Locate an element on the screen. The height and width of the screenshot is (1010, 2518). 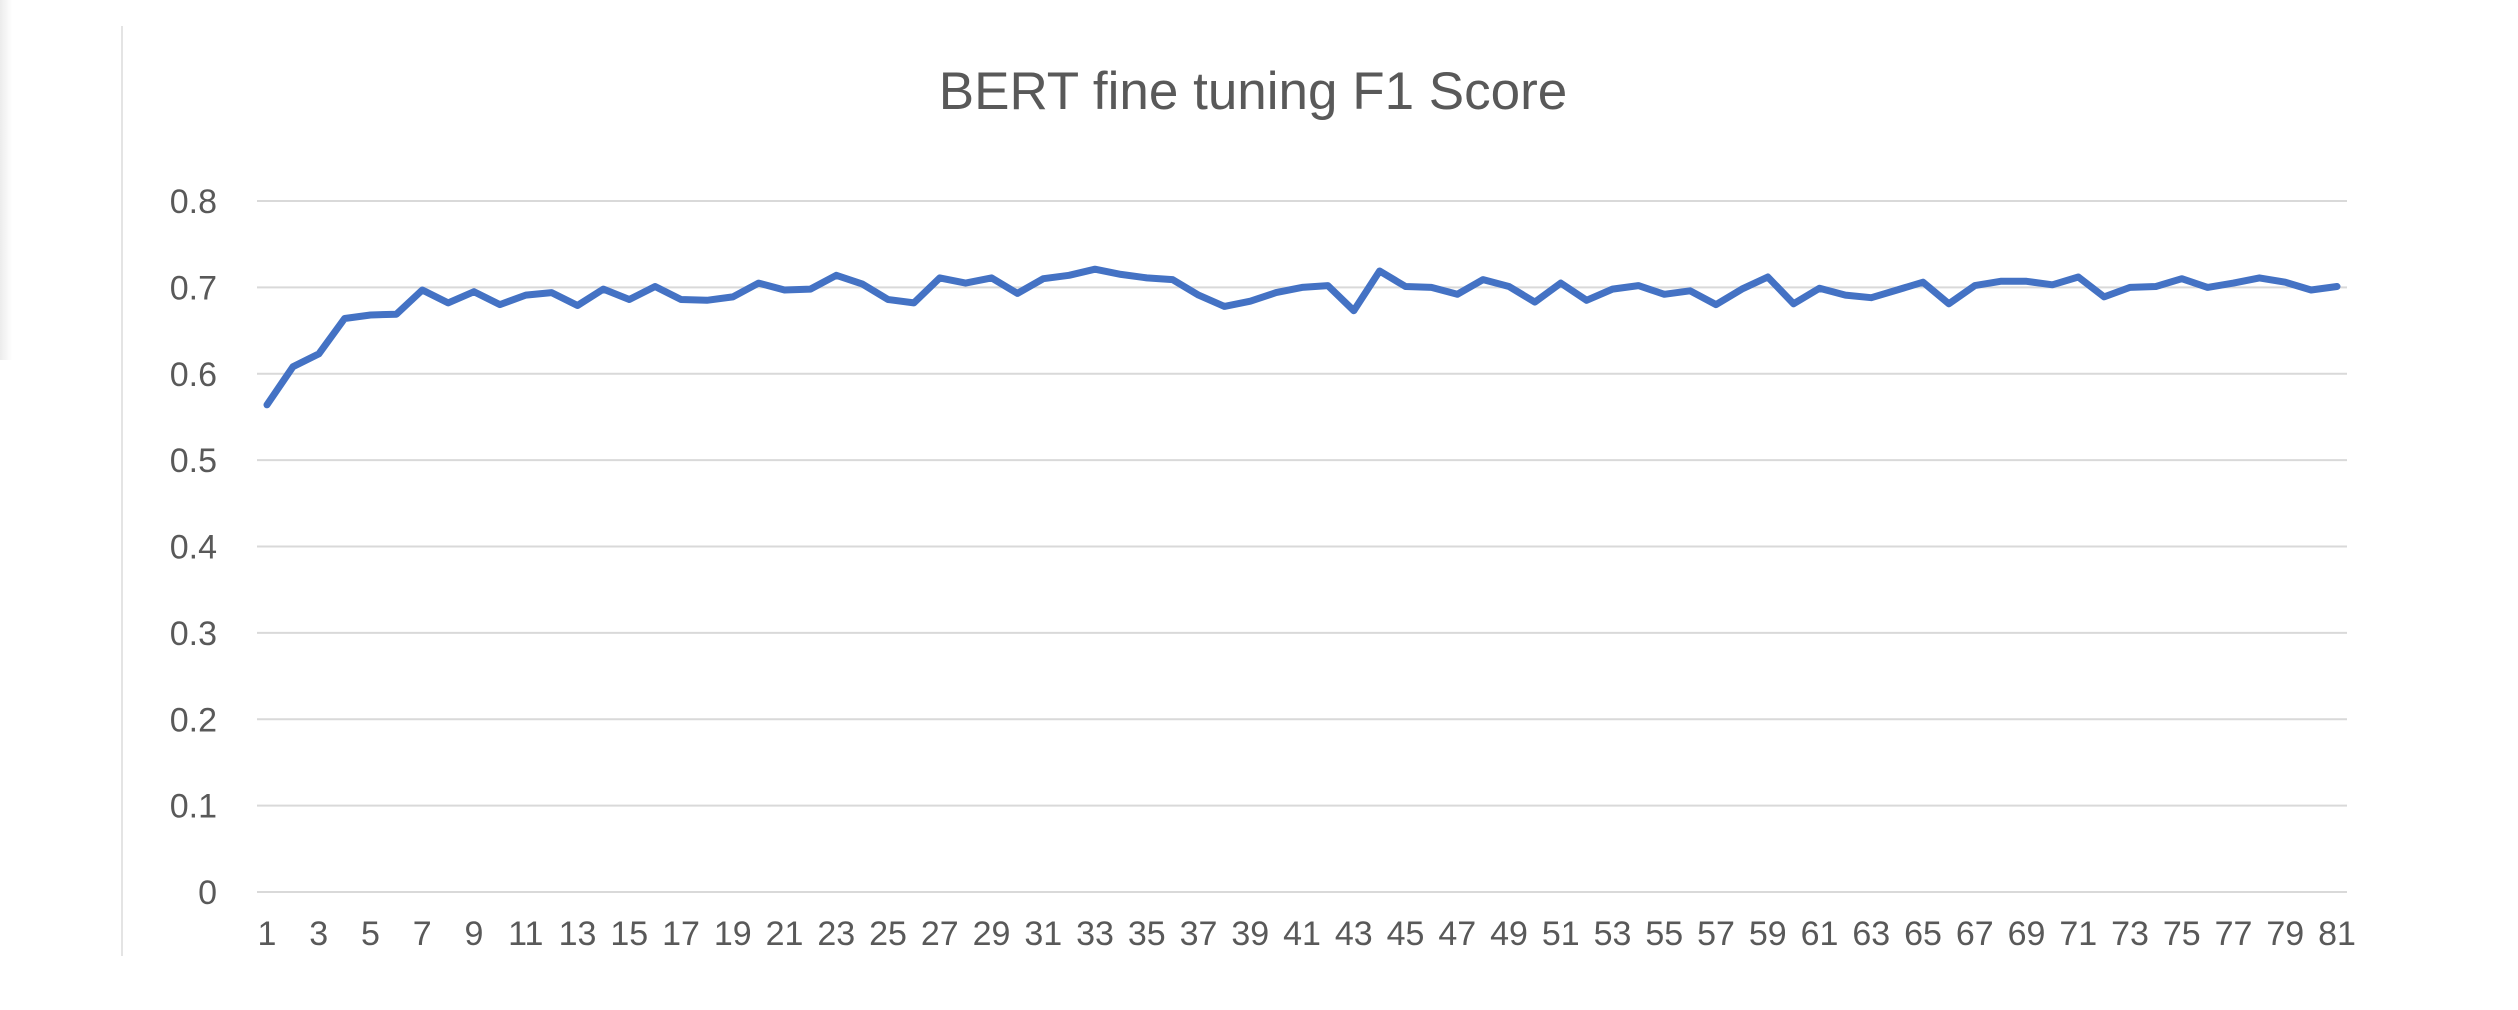
y-axis-labels: 0 0.1 0.2 0.3 0.4 0.5 0.6 0.7 0.8 is located at coordinates (193, 547).